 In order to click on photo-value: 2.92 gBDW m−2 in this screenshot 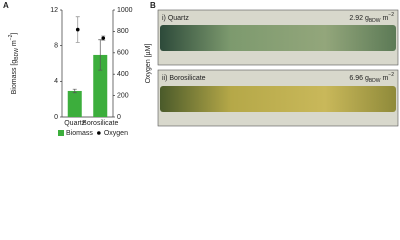, I will do `click(371, 18)`.